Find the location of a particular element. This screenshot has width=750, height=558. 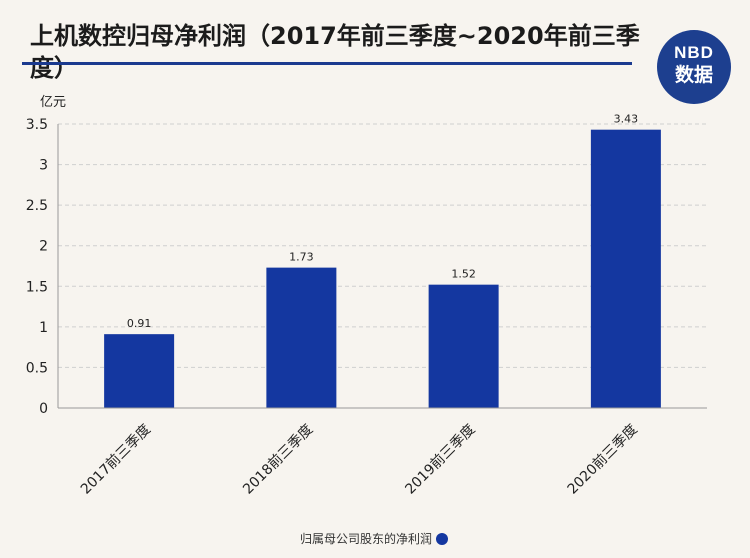

legend-label: 归属母公司股东的净利润 is located at coordinates (366, 539).